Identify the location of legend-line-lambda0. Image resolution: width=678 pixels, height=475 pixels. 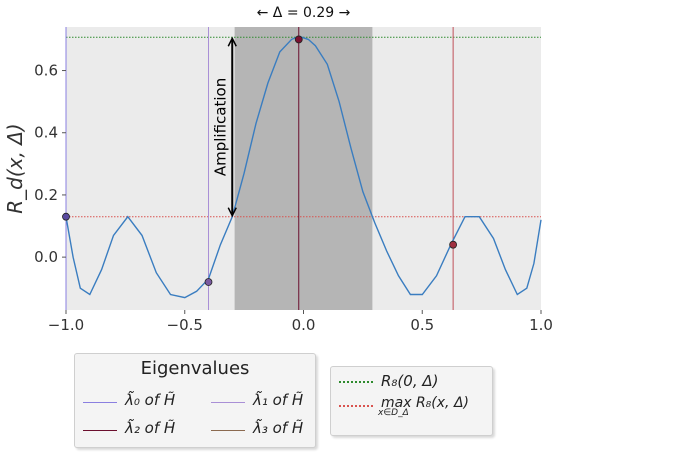
(100, 402).